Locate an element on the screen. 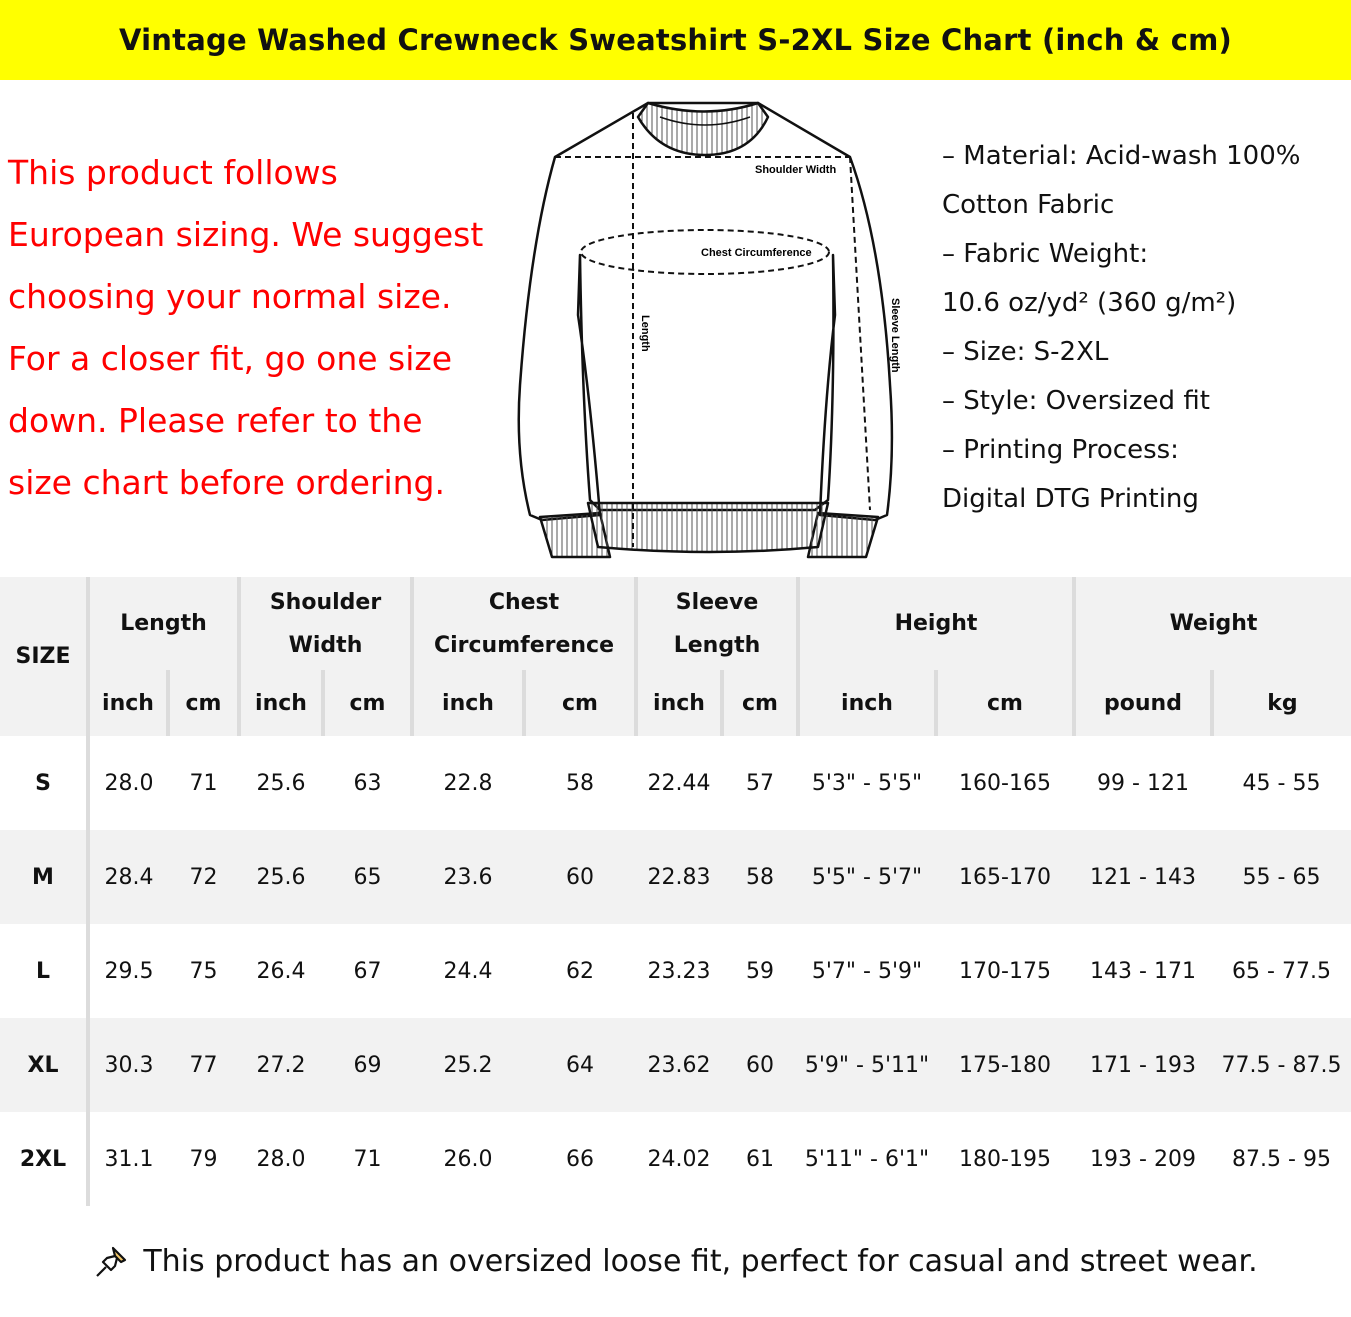 This screenshot has width=1351, height=1317. table-cell: 26.4 is located at coordinates (281, 971).